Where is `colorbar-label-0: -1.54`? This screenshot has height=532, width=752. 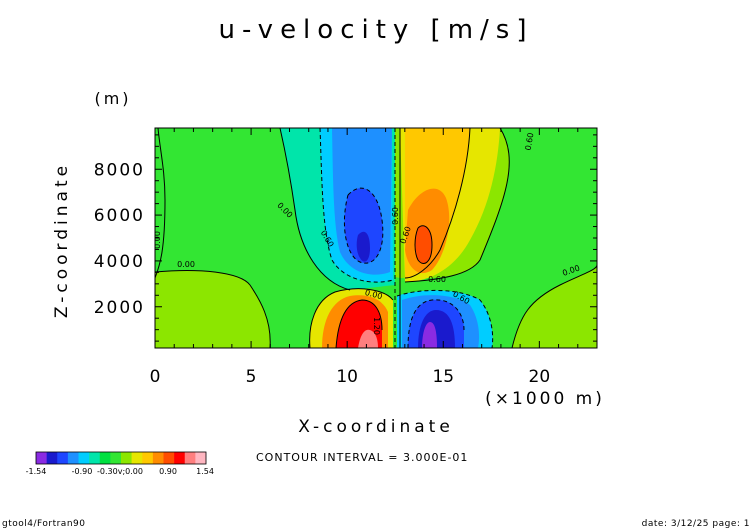 colorbar-label-0: -1.54 is located at coordinates (36, 471).